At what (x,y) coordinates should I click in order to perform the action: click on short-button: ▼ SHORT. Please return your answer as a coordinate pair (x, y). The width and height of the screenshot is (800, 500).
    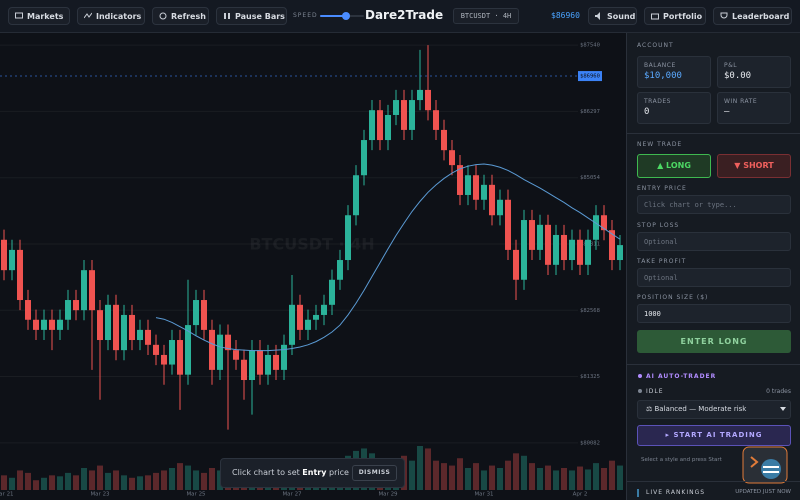
    Looking at the image, I should click on (754, 166).